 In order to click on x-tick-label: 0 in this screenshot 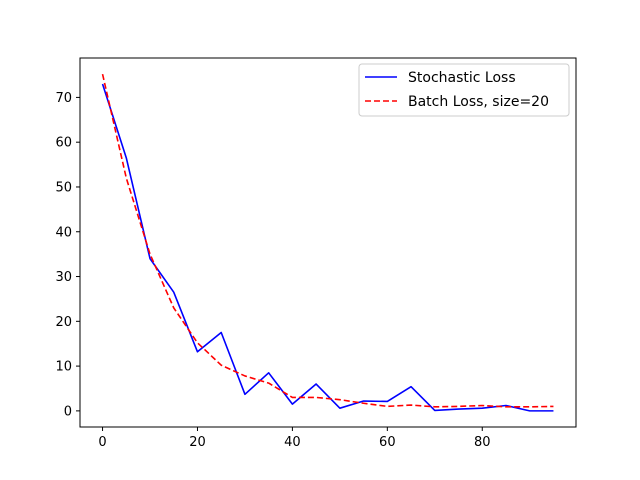, I will do `click(102, 442)`.